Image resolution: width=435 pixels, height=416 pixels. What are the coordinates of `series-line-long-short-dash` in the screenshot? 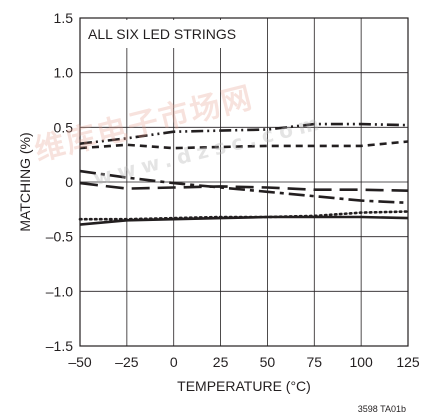 It's located at (244, 187).